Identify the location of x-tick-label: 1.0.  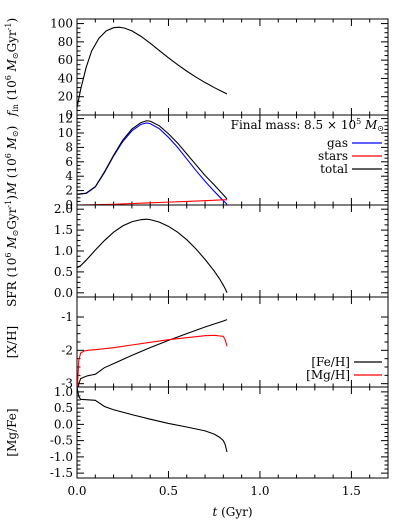
(259, 491).